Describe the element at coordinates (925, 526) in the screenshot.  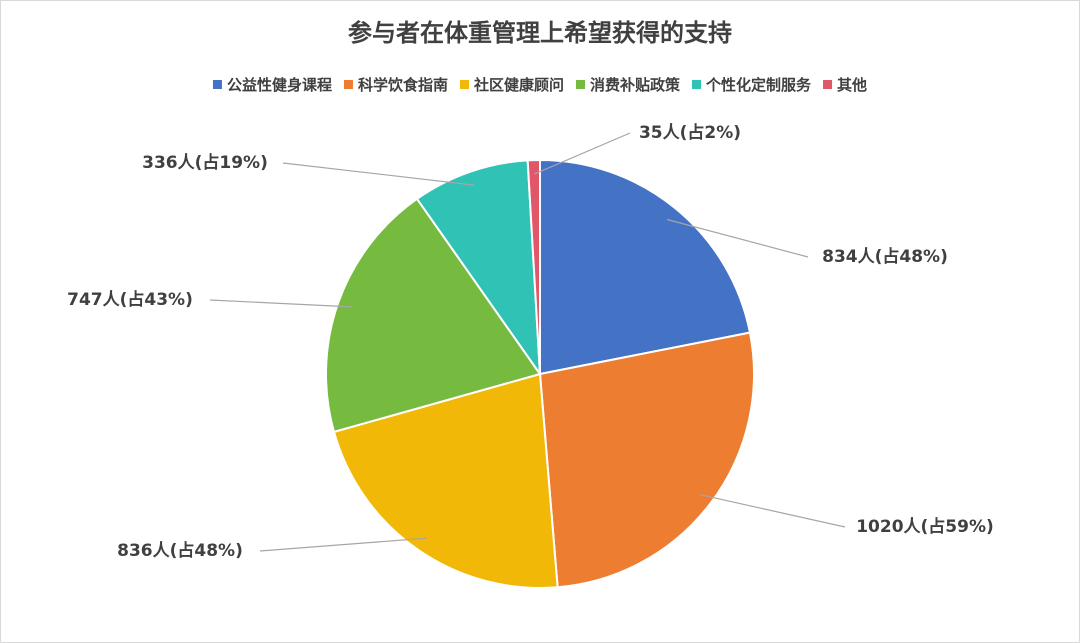
I see `data-label: 1020人(占59%)` at that location.